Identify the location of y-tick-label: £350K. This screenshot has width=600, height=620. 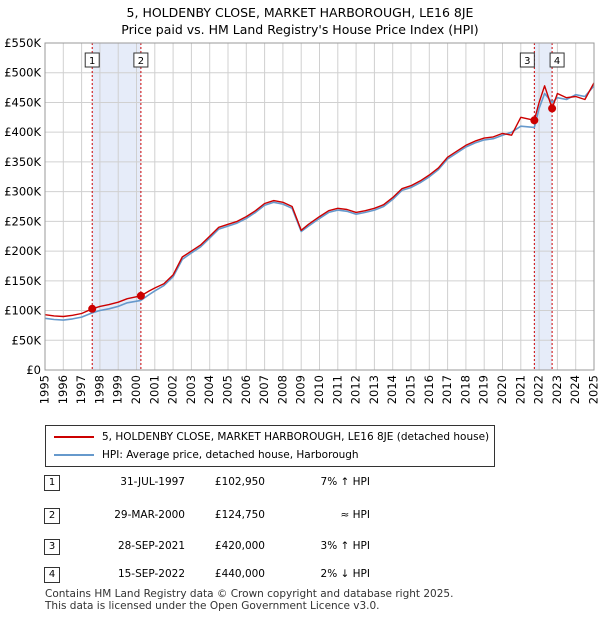
(22, 162).